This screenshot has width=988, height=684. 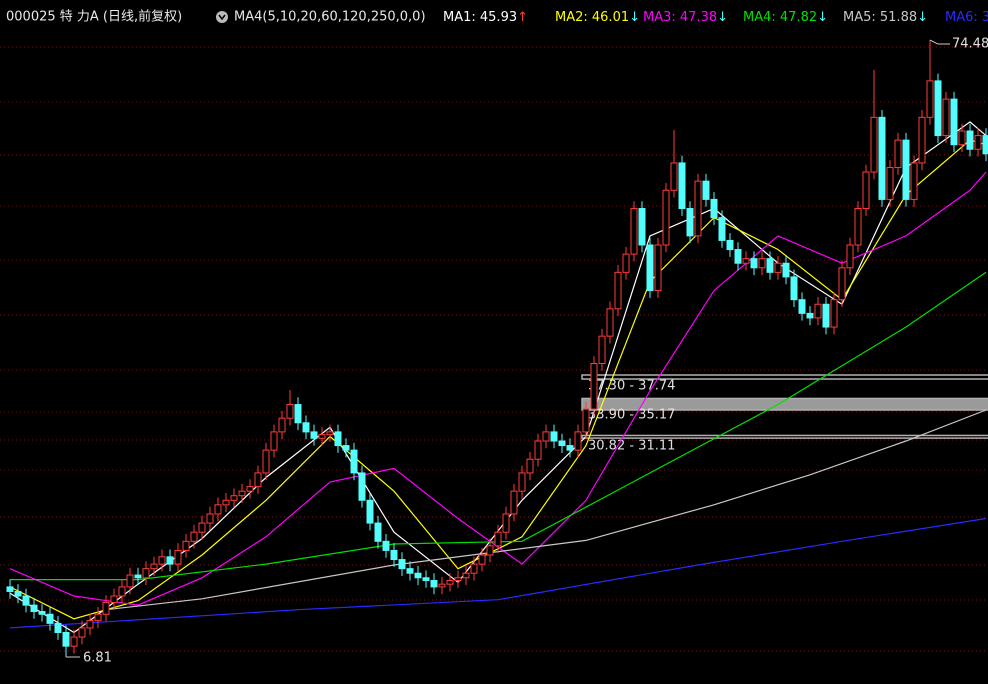 What do you see at coordinates (784, 413) in the screenshot?
I see `zones: 37.30 - 37.74 33.90 - 35.17 30.82 - 31.11` at bounding box center [784, 413].